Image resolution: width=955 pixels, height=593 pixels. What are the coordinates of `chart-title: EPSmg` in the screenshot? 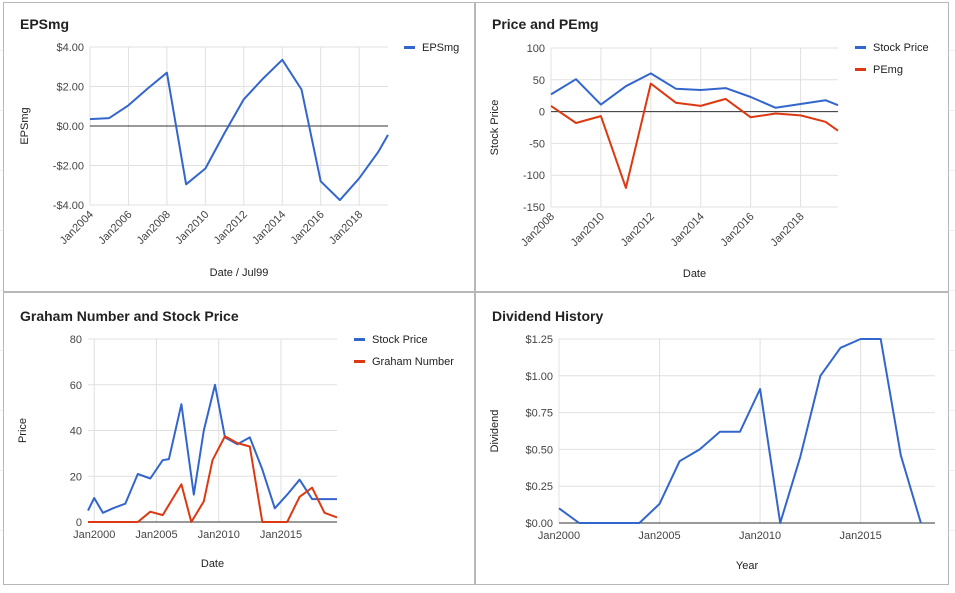 It's located at (44, 24).